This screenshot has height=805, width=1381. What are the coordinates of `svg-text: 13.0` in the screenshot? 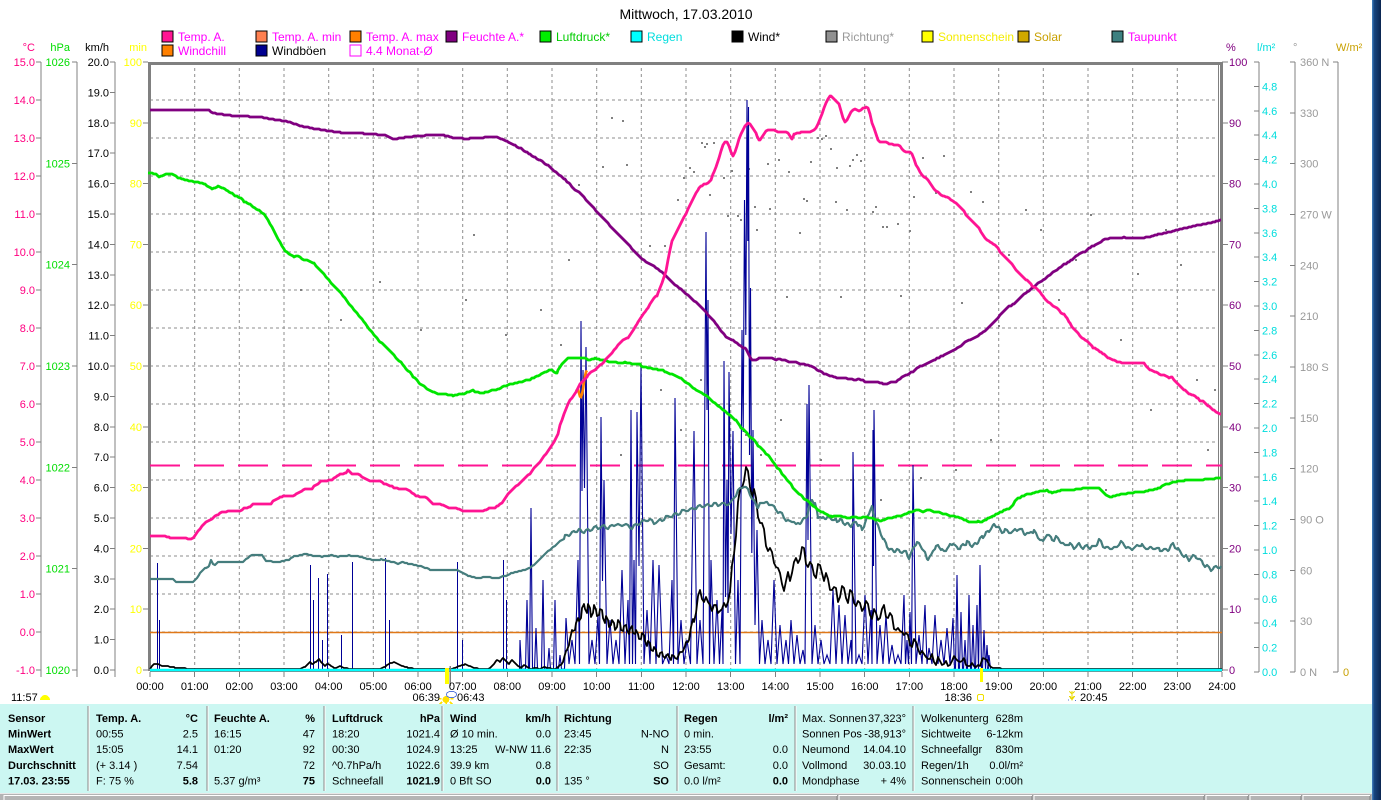 It's located at (98, 276).